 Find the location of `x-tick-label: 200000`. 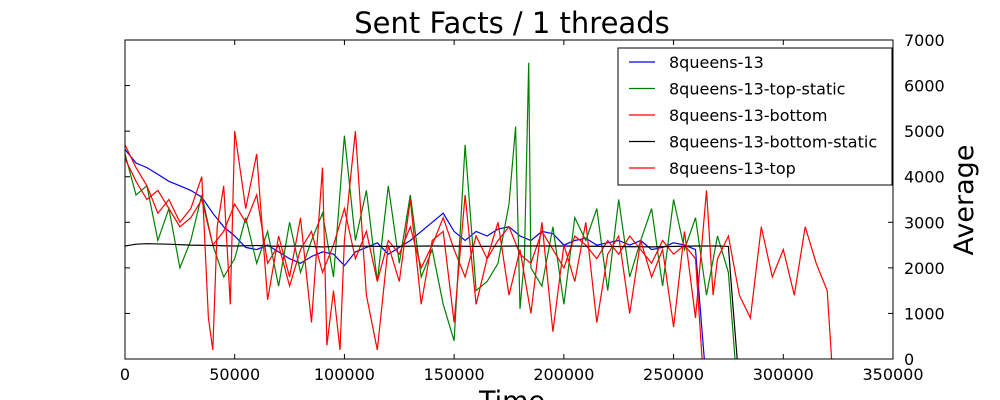

x-tick-label: 200000 is located at coordinates (563, 374).